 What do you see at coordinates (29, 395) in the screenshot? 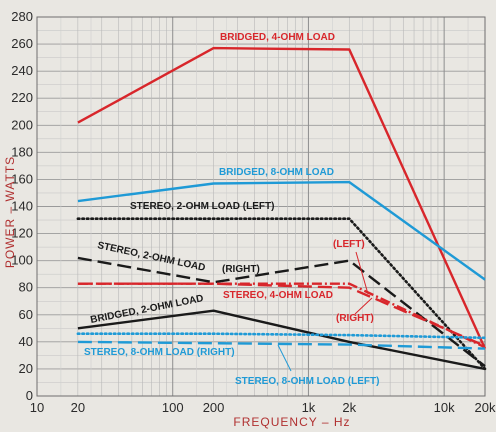
I see `y-tick-label: 0` at bounding box center [29, 395].